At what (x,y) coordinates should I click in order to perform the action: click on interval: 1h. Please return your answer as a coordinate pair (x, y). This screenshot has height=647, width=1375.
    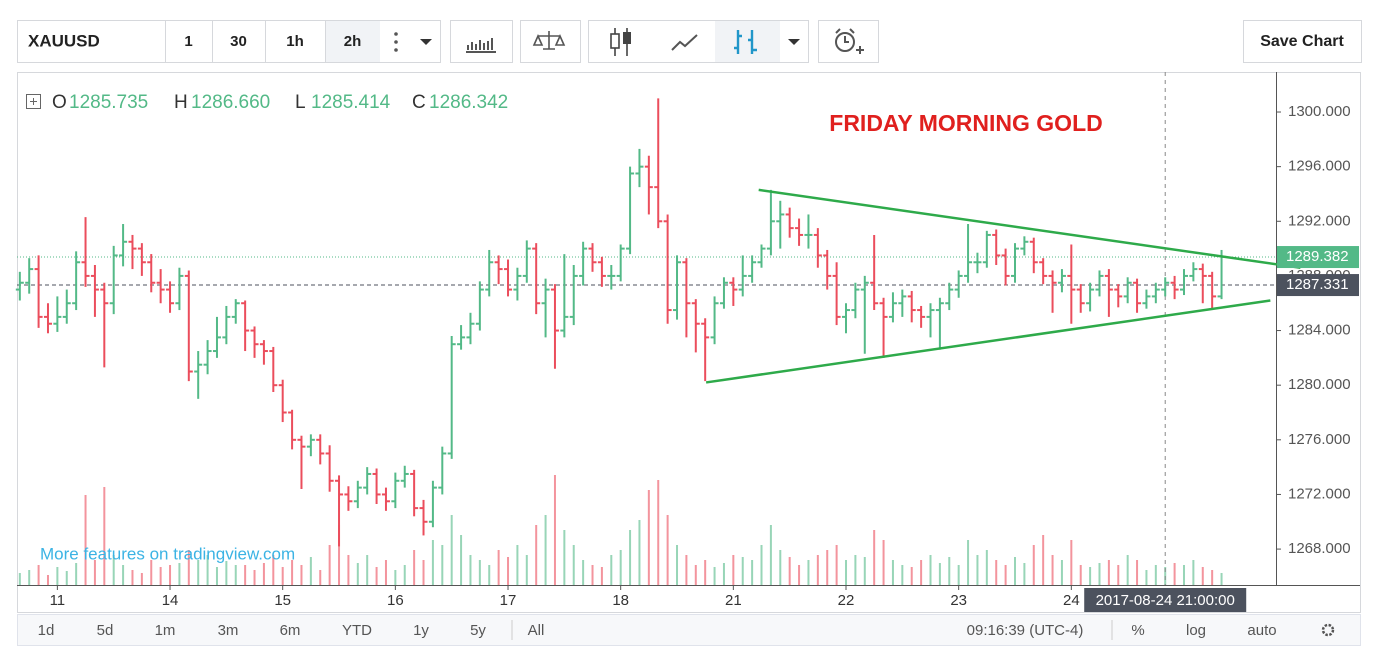
    Looking at the image, I should click on (295, 41).